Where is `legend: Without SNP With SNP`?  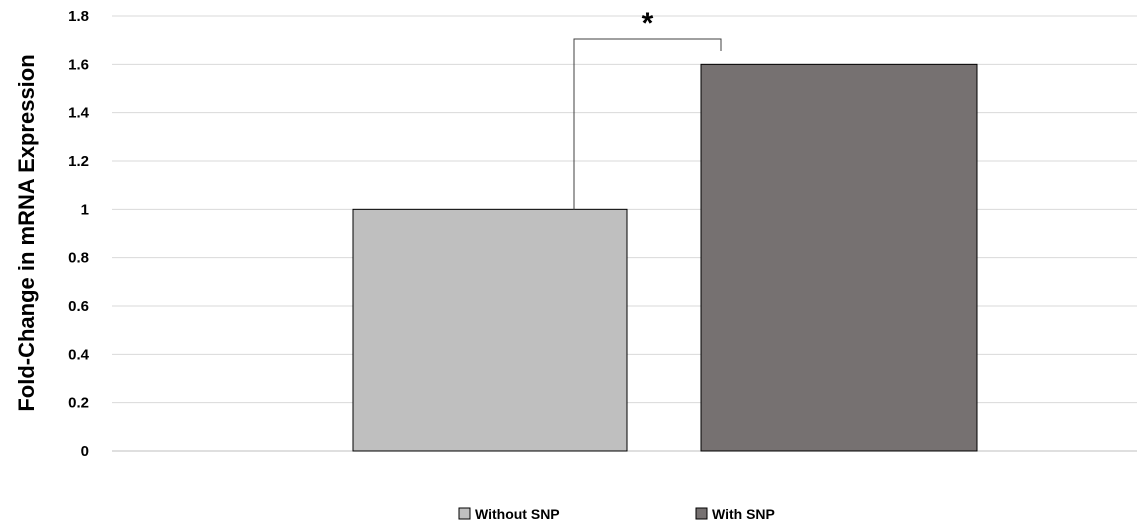
legend: Without SNP With SNP is located at coordinates (616, 514).